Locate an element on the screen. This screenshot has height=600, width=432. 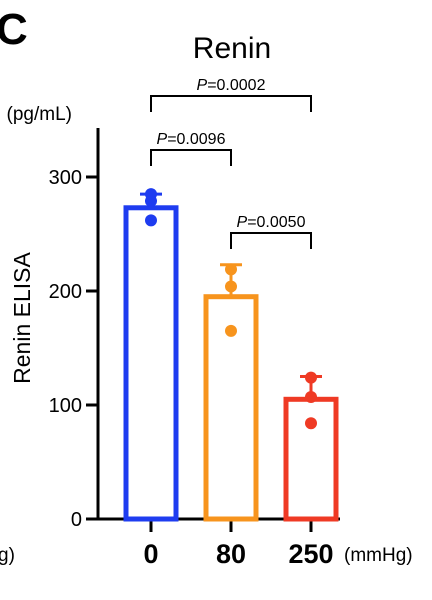
y-tick-label: 300 is located at coordinates (65, 178).